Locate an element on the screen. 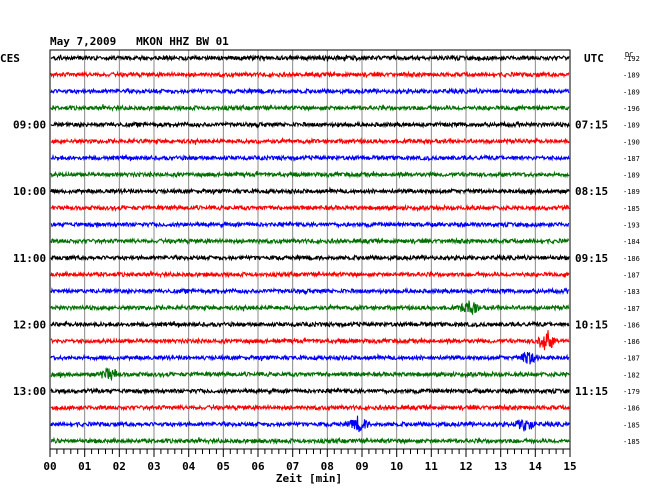 The height and width of the screenshot is (494, 650). dc-value-13: -186 is located at coordinates (631, 259).